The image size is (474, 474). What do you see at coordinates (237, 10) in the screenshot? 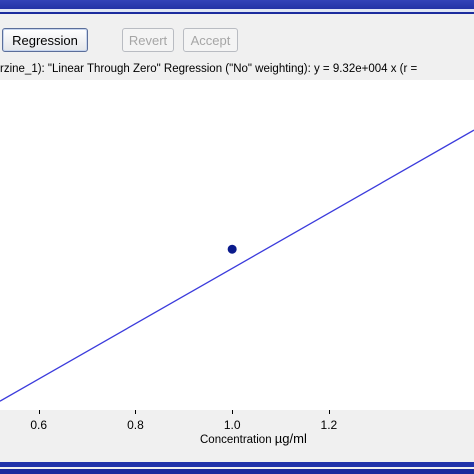
I see `window-frame-highlight` at bounding box center [237, 10].